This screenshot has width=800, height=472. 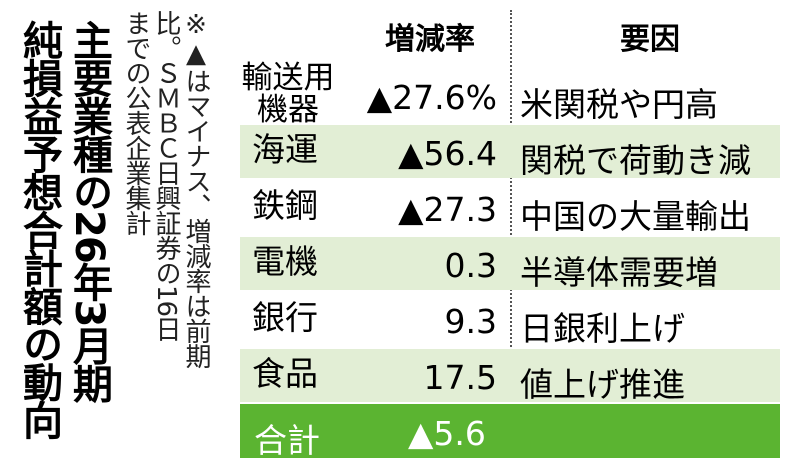 What do you see at coordinates (285, 317) in the screenshot?
I see `row-label: 銀行` at bounding box center [285, 317].